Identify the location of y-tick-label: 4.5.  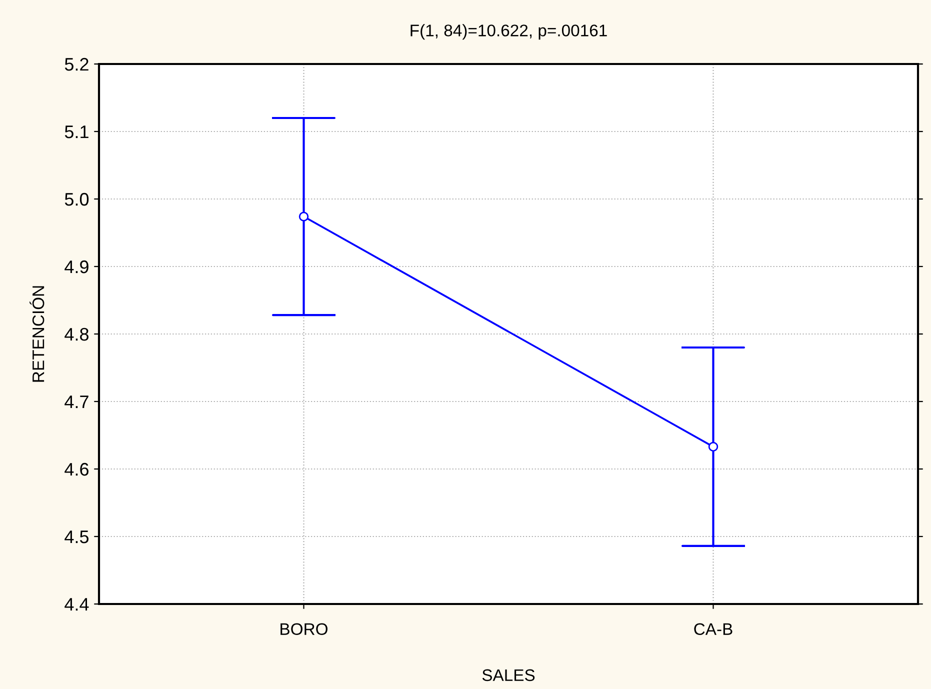
(76, 537).